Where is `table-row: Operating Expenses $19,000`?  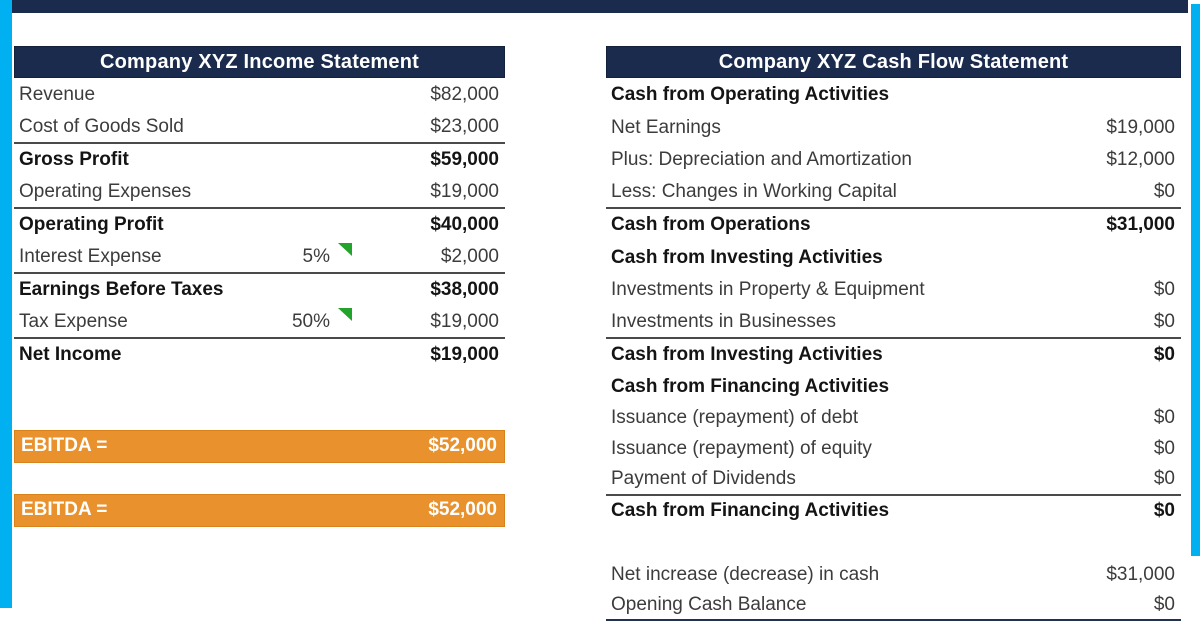 table-row: Operating Expenses $19,000 is located at coordinates (259, 193).